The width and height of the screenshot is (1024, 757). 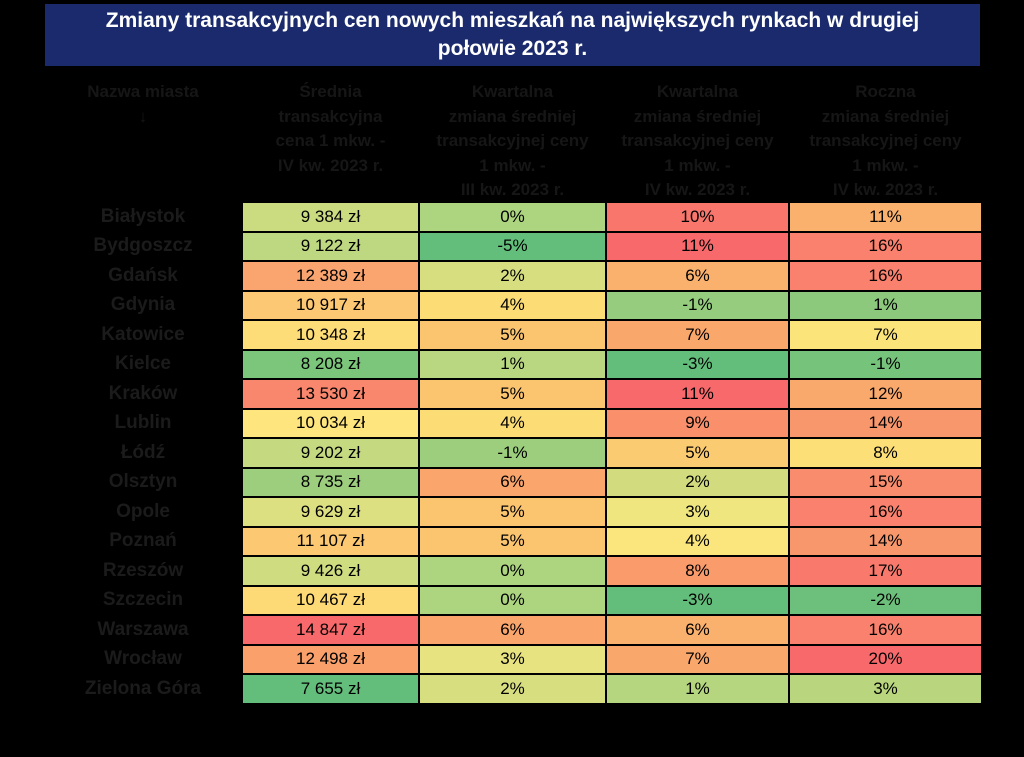 What do you see at coordinates (885, 600) in the screenshot?
I see `value-cell: -2%` at bounding box center [885, 600].